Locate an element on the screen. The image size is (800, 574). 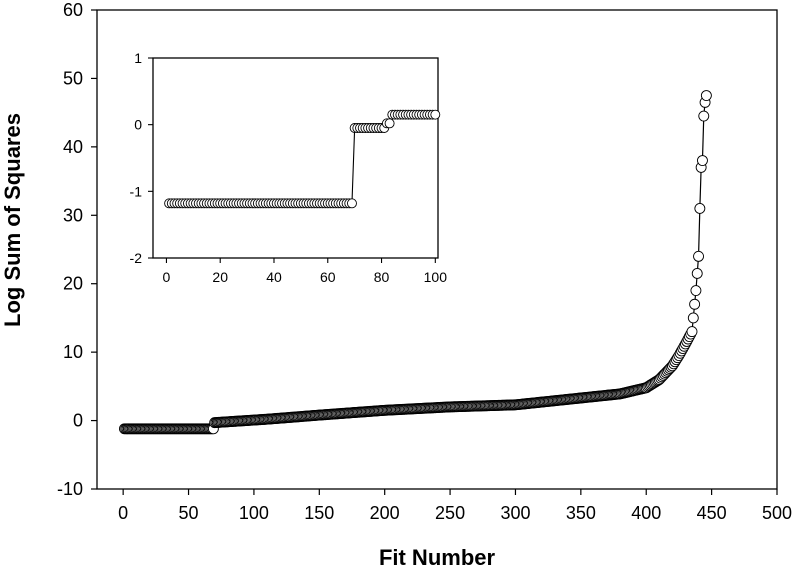
y-tick-label: 0 is located at coordinates (78, 421).